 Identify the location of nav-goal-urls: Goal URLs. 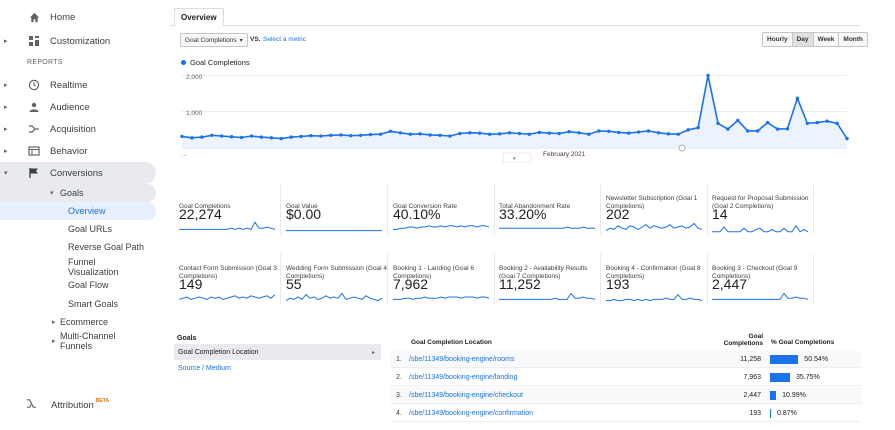
(78, 229).